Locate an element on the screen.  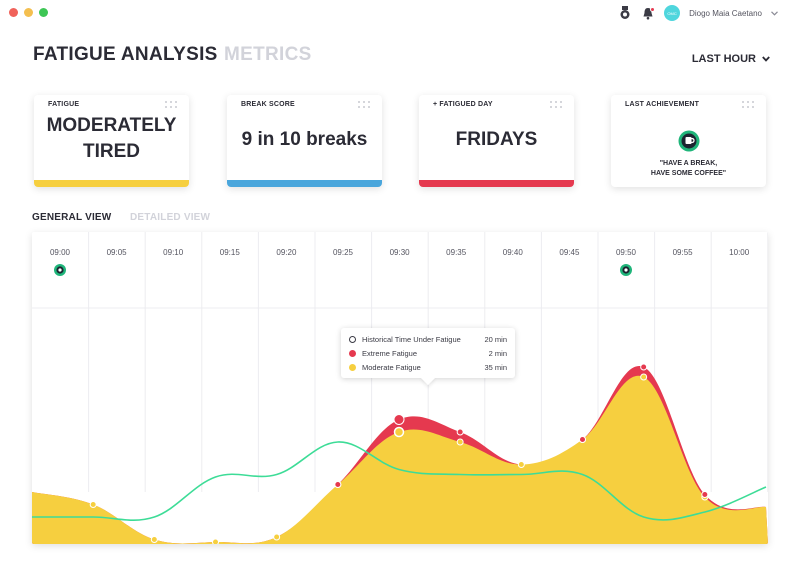
tab-detailed-view: DETAILED VIEW is located at coordinates (170, 217).